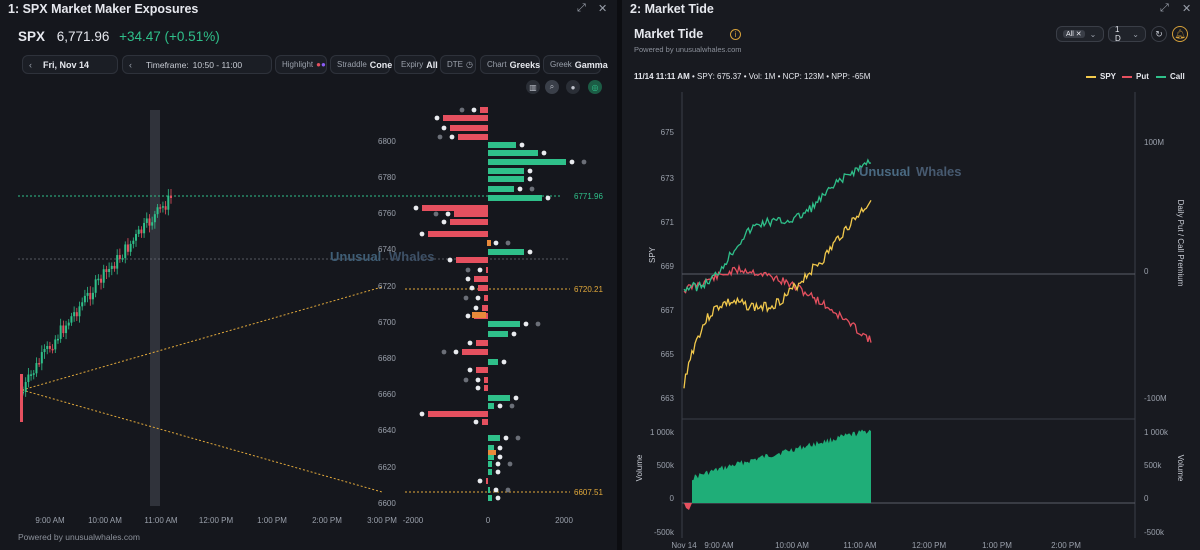 The height and width of the screenshot is (550, 1200). What do you see at coordinates (777, 303) in the screenshot?
I see `put-premium-line` at bounding box center [777, 303].